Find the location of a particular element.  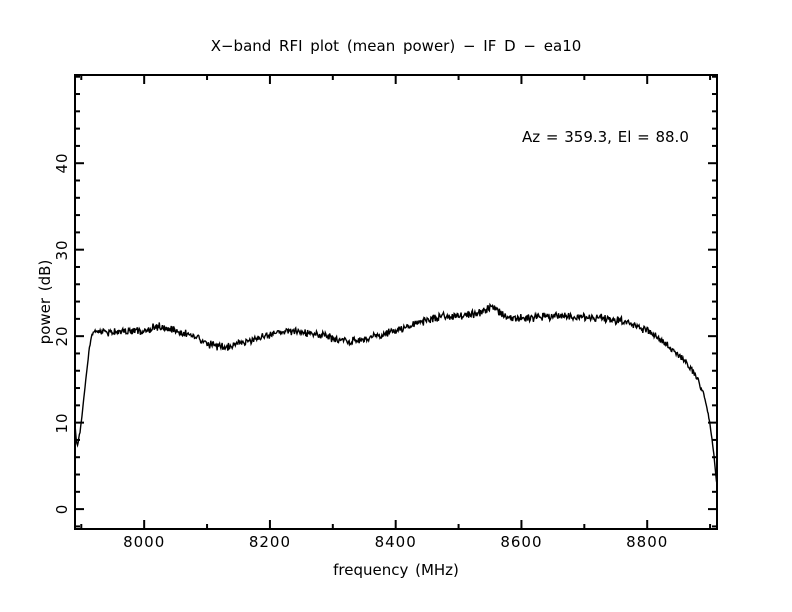

x-axis-label: frequency (MHz) is located at coordinates (396, 570).